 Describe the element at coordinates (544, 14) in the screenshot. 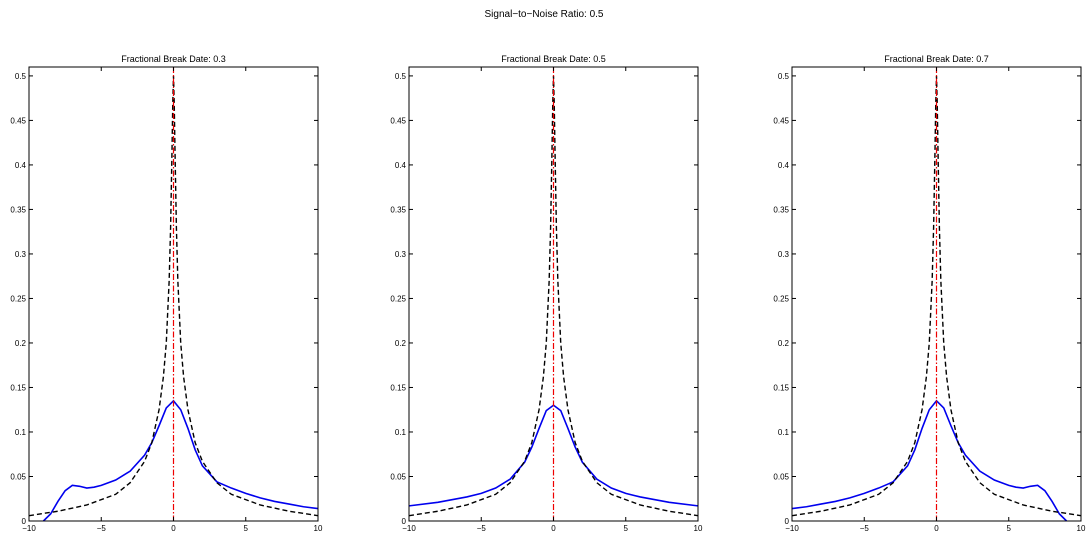

I see `figure-title: Signal−to−Noise Ratio: 0.5` at that location.